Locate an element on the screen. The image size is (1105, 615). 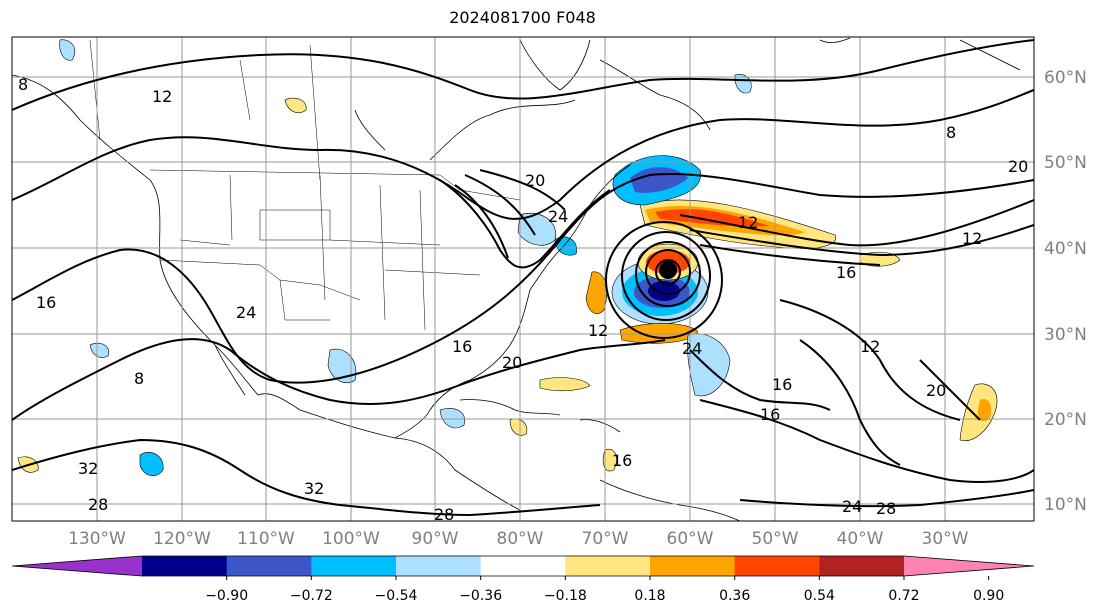
latitude-tick-label: 60°N is located at coordinates (1065, 78).